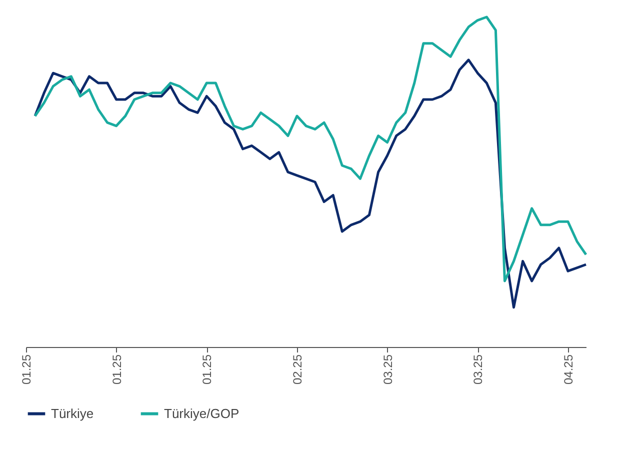  What do you see at coordinates (72, 413) in the screenshot?
I see `legend-label: Türkiye` at bounding box center [72, 413].